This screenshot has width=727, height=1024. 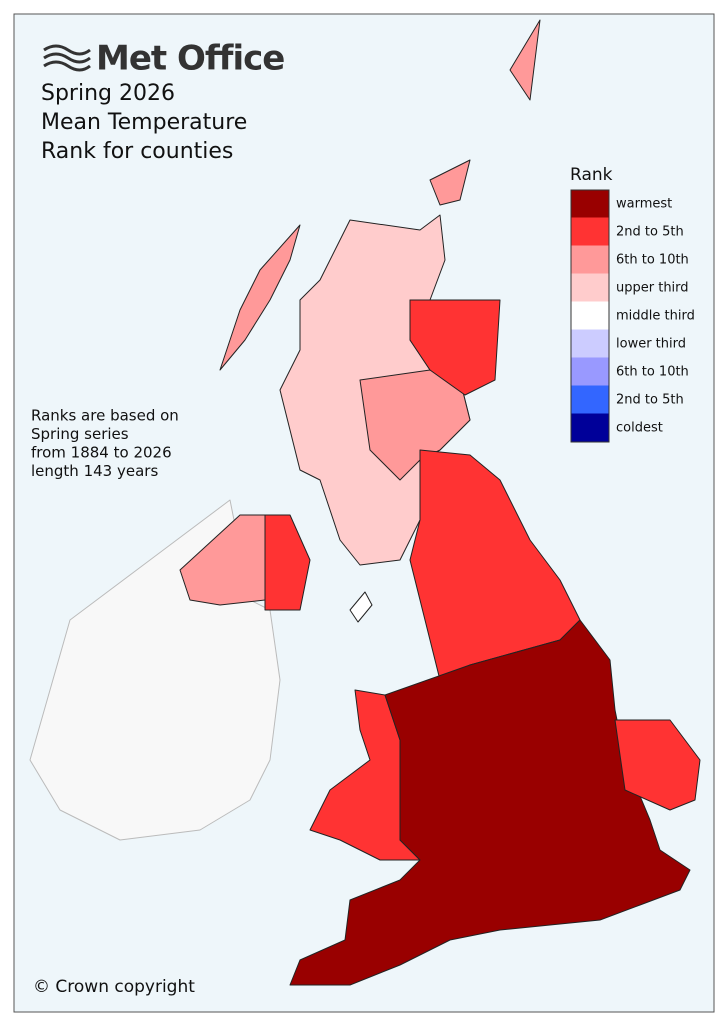 What do you see at coordinates (144, 122) in the screenshot?
I see `title-line: Mean Temperature` at bounding box center [144, 122].